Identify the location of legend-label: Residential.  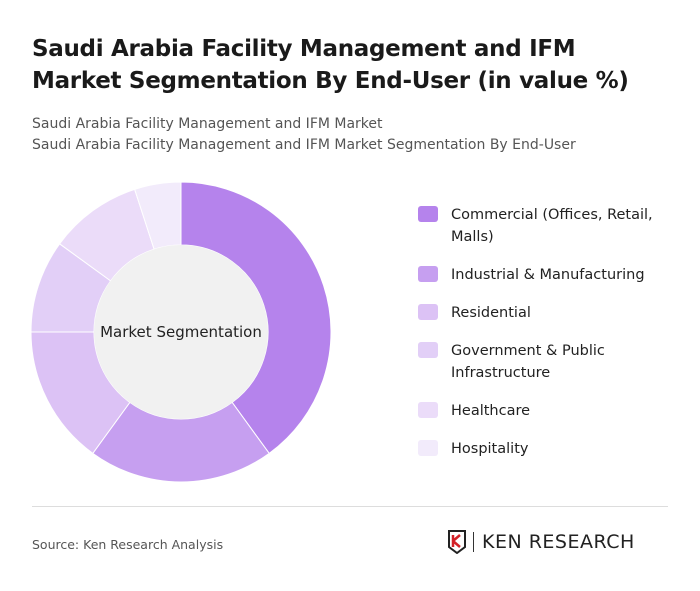
(491, 313).